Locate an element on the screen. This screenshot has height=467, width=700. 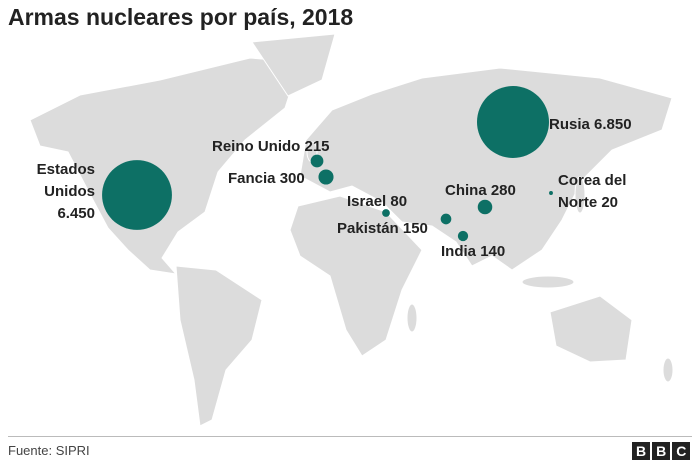
greenland is located at coordinates (293, 65).